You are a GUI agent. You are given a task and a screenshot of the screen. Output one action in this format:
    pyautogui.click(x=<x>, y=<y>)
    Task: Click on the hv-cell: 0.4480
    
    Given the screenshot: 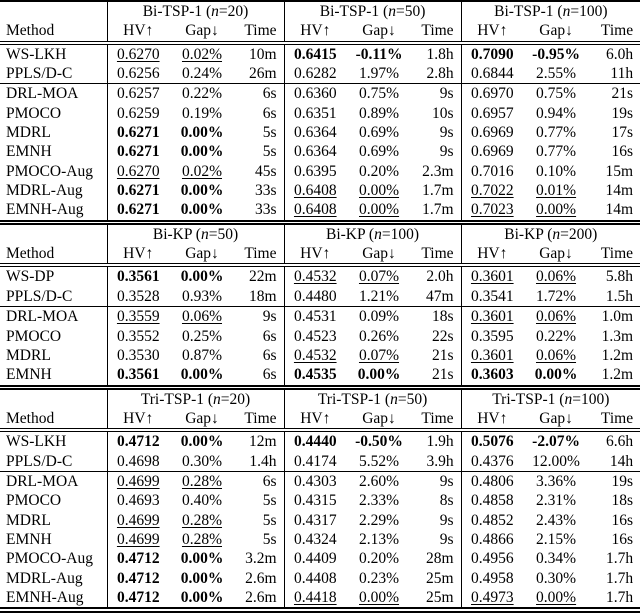 What is the action you would take?
    pyautogui.click(x=314, y=297)
    